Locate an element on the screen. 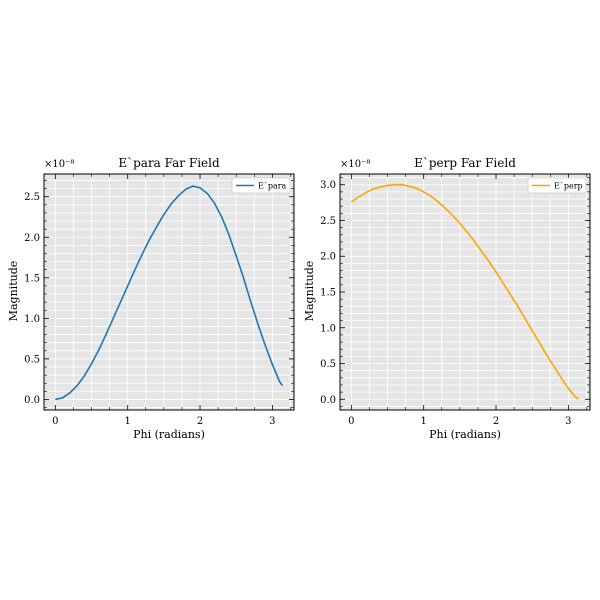 The width and height of the screenshot is (600, 600). legend: E`para is located at coordinates (261, 185).